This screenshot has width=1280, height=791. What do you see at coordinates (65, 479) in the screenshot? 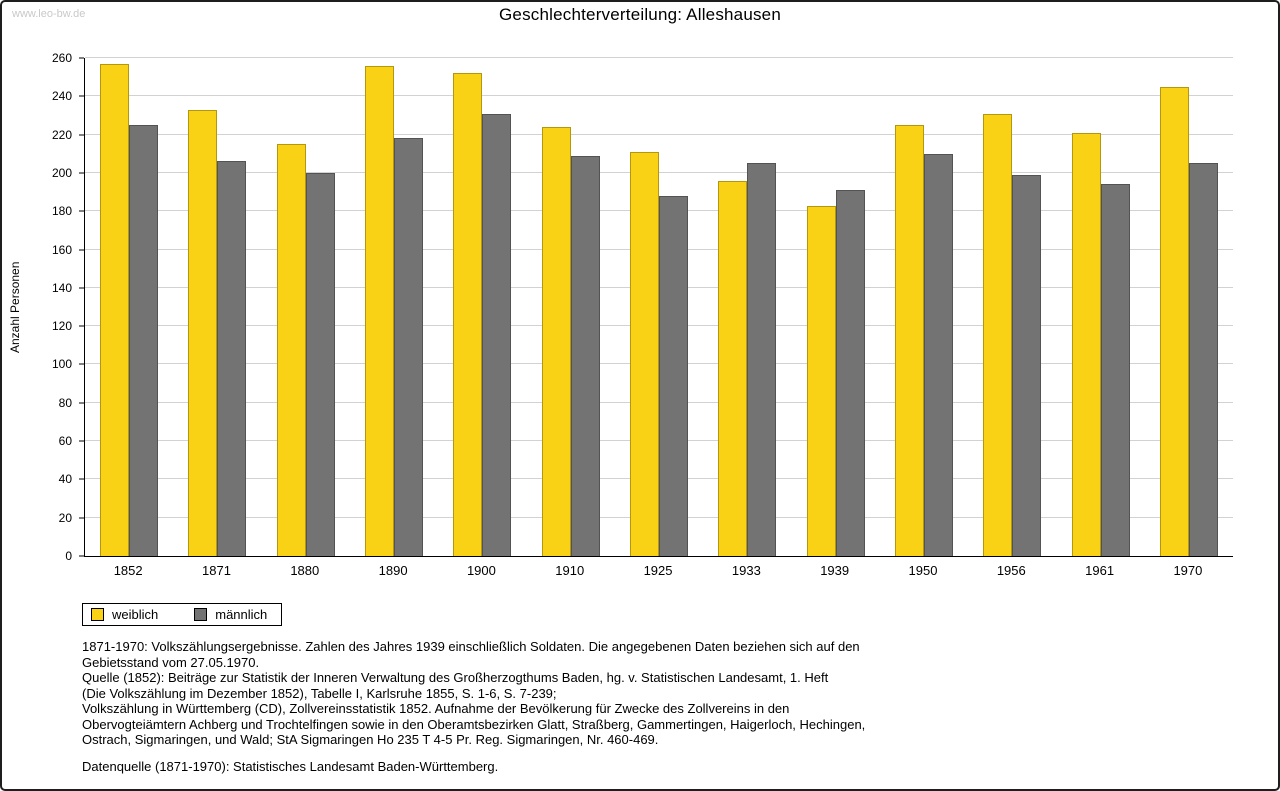
I see `y-tick-label: 40` at bounding box center [65, 479].